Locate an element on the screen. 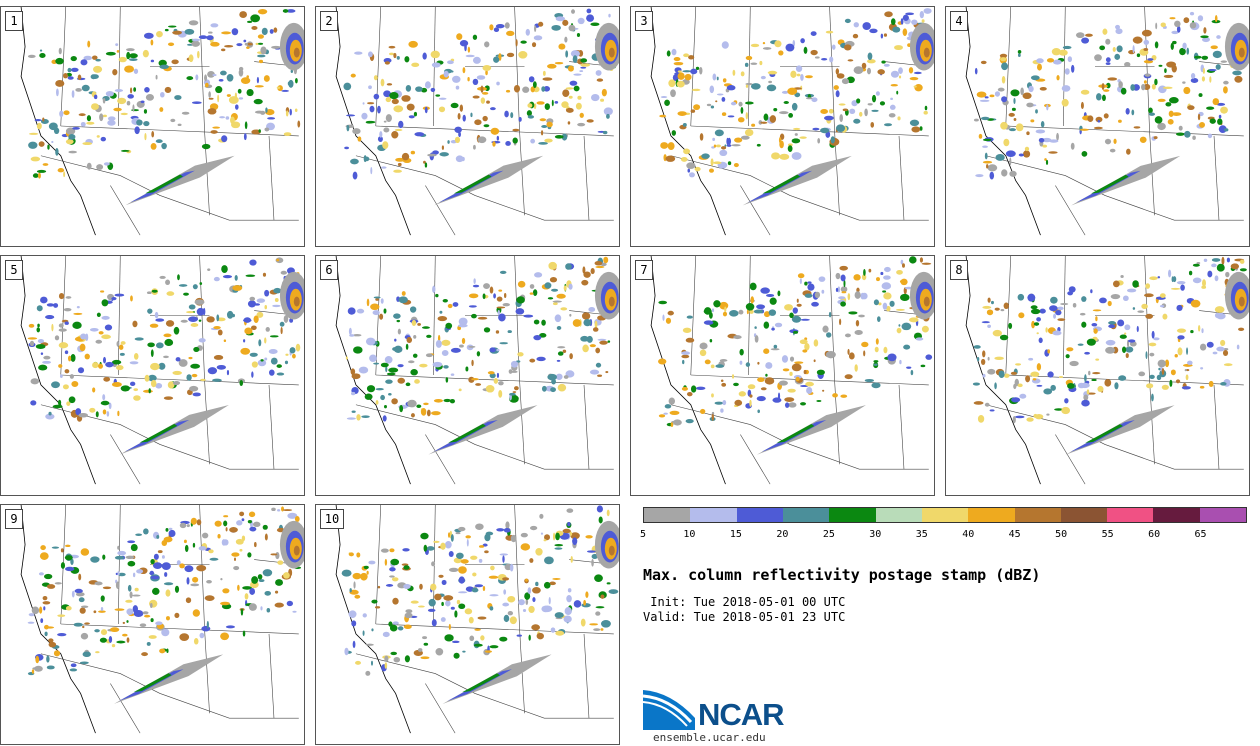 This screenshot has height=746, width=1260. map-panel-9: 9 is located at coordinates (152, 624).